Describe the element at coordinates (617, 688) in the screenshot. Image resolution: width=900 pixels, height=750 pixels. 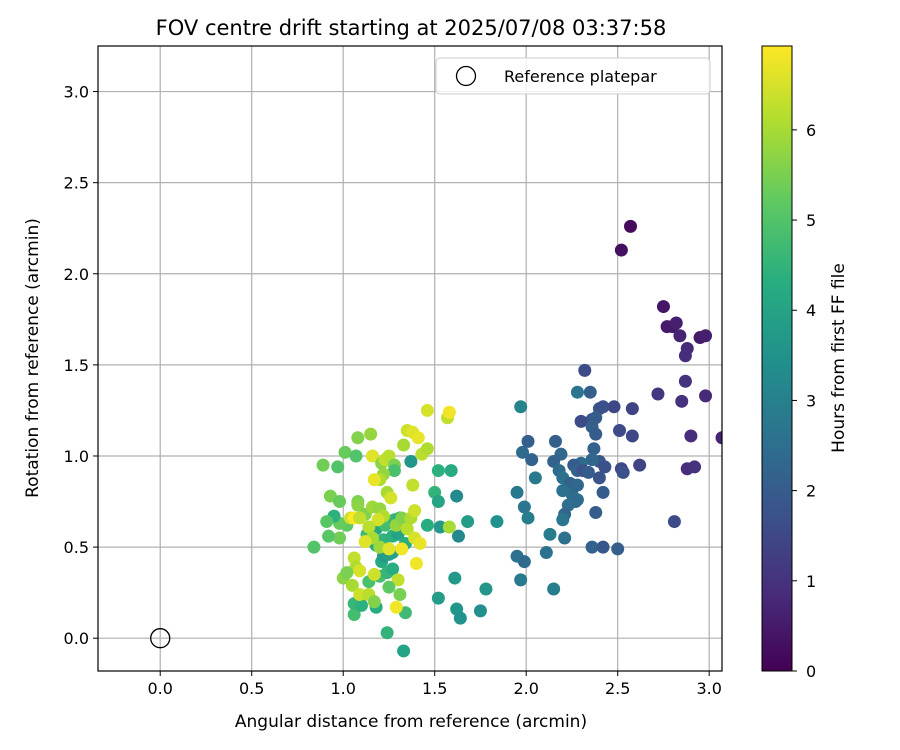
I see `x-tick-label: 2.5` at that location.